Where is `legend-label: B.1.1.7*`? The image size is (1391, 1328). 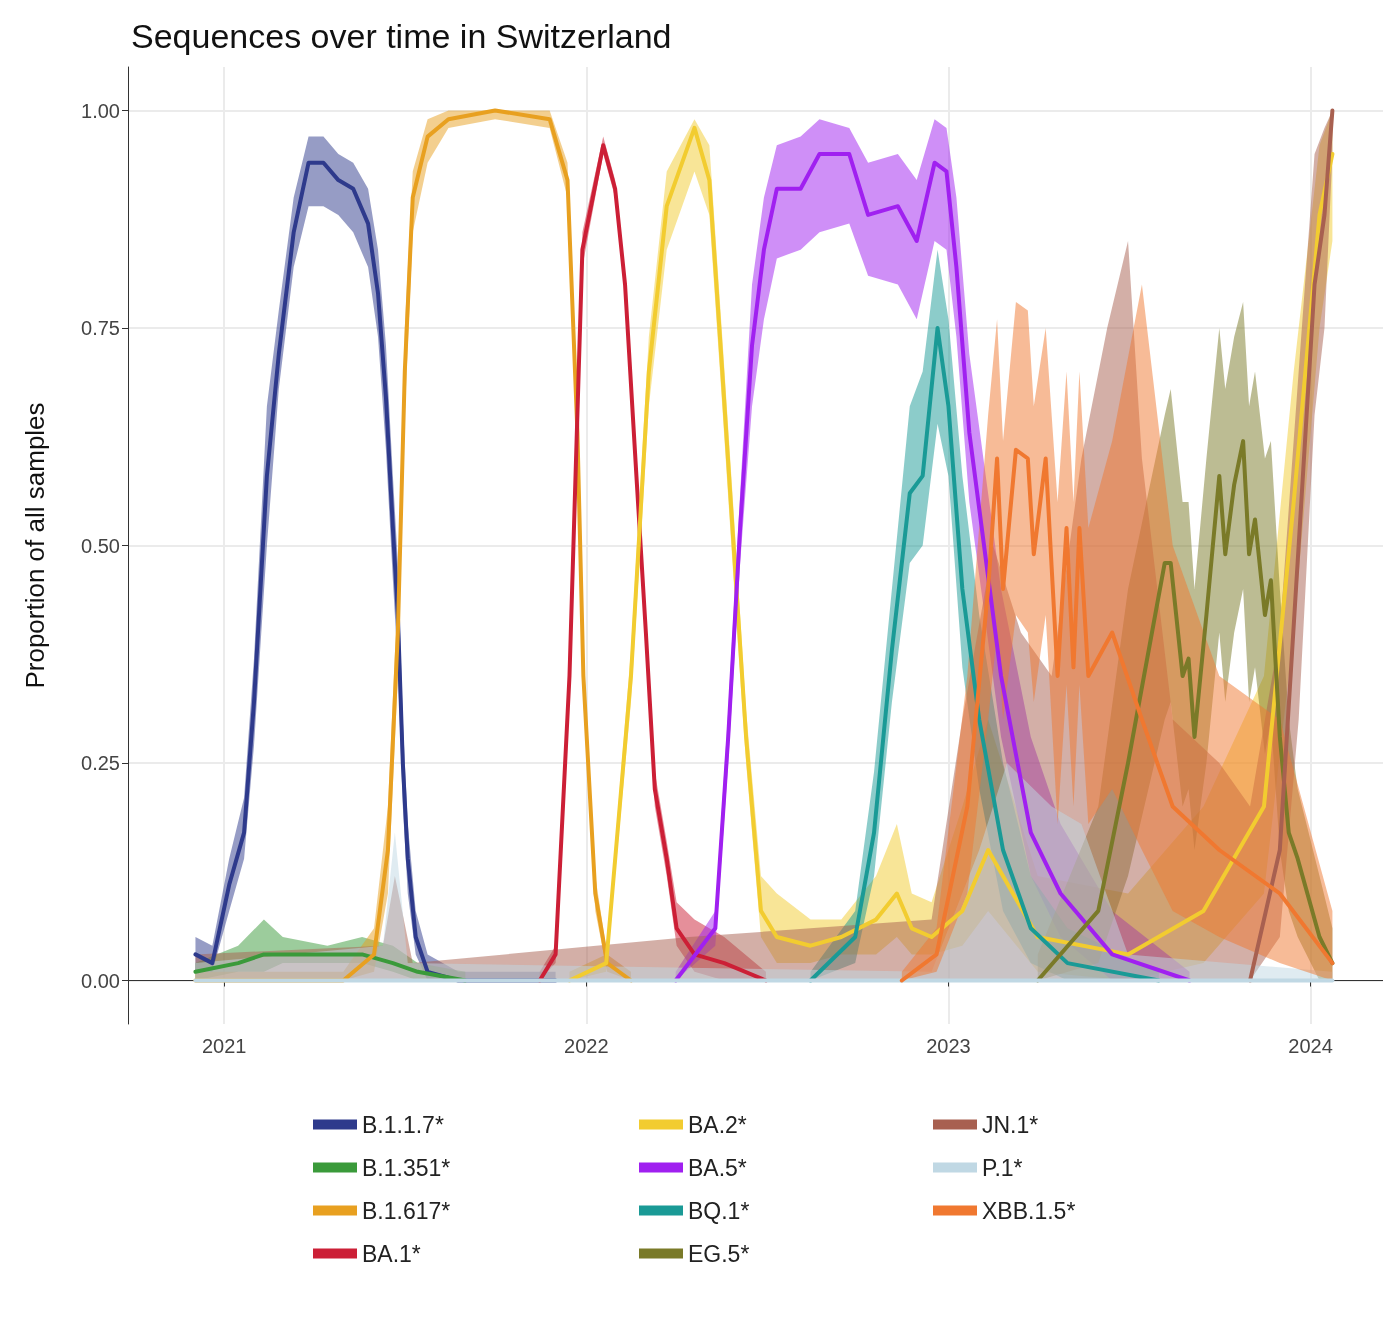 legend-label: B.1.1.7* is located at coordinates (403, 1124).